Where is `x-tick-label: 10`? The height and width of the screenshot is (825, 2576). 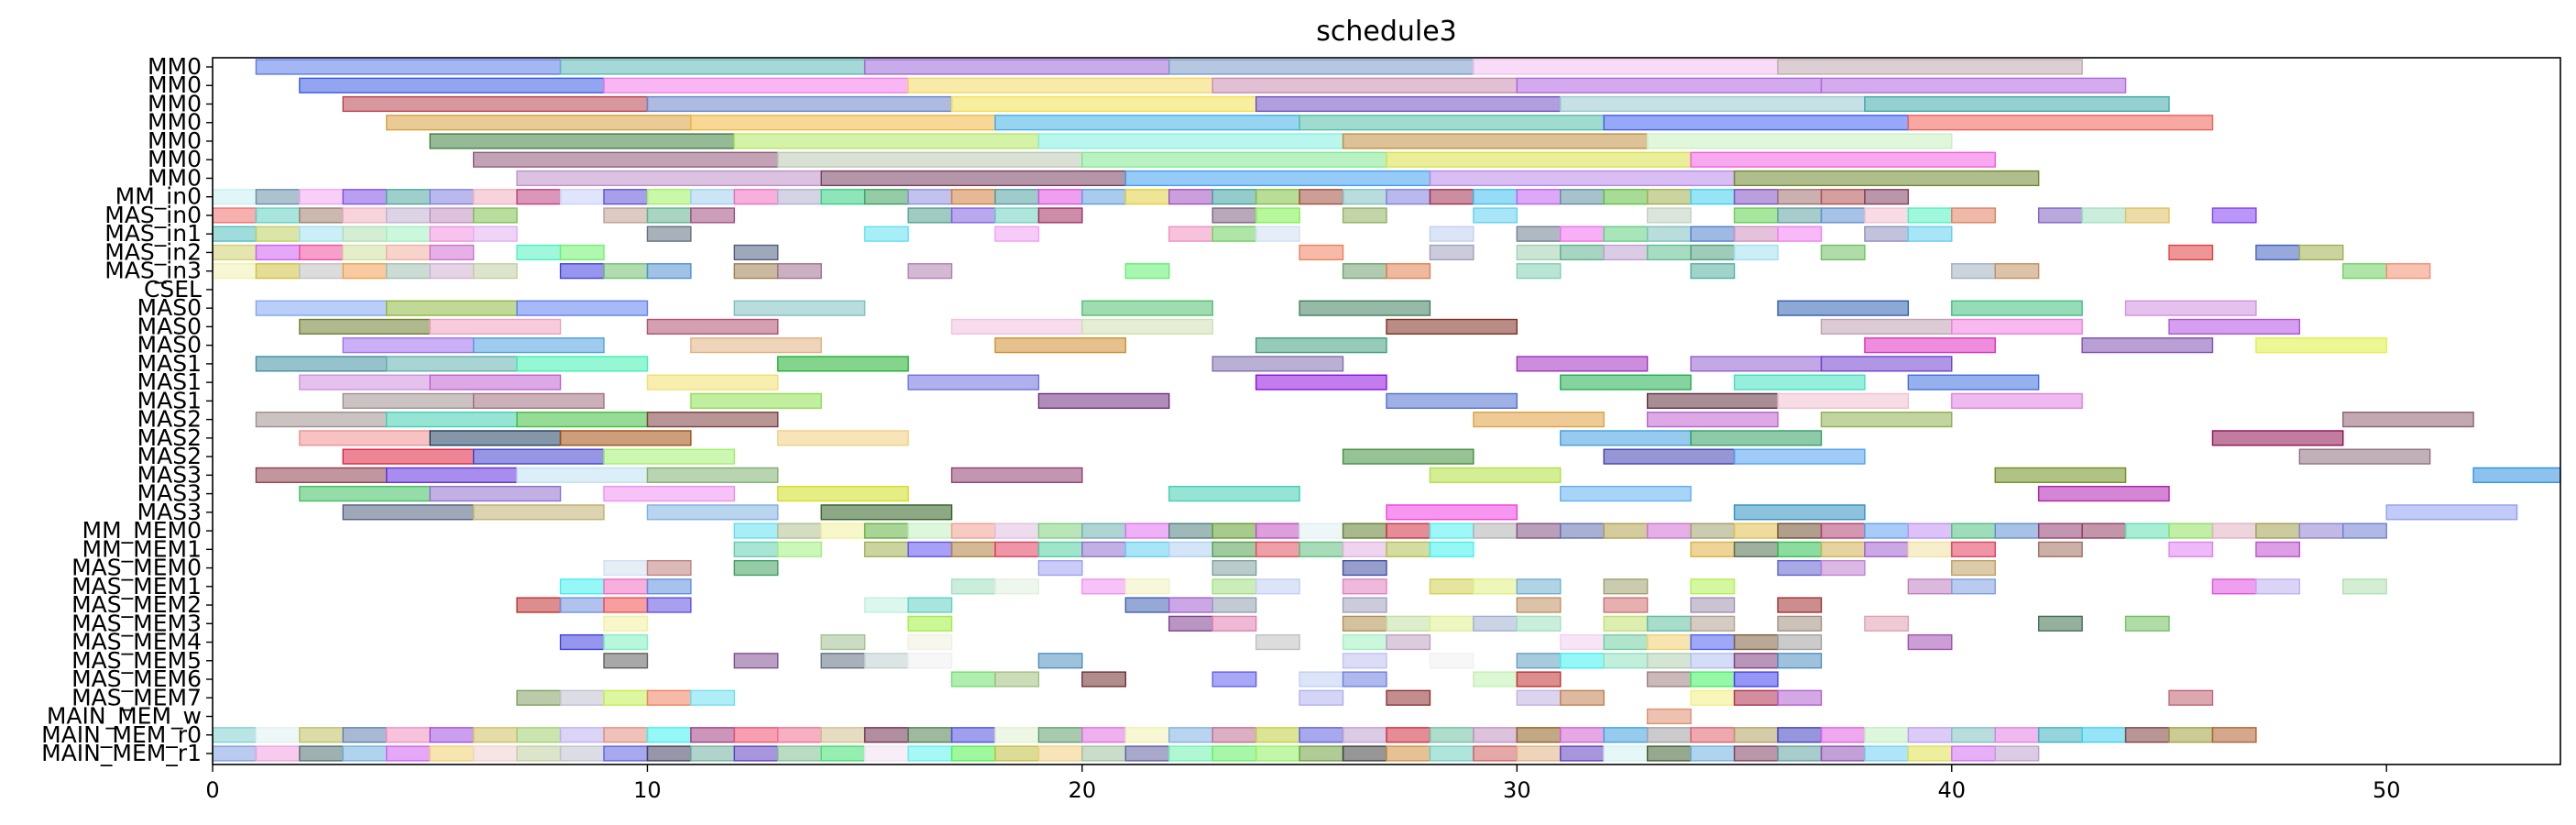 x-tick-label: 10 is located at coordinates (647, 790).